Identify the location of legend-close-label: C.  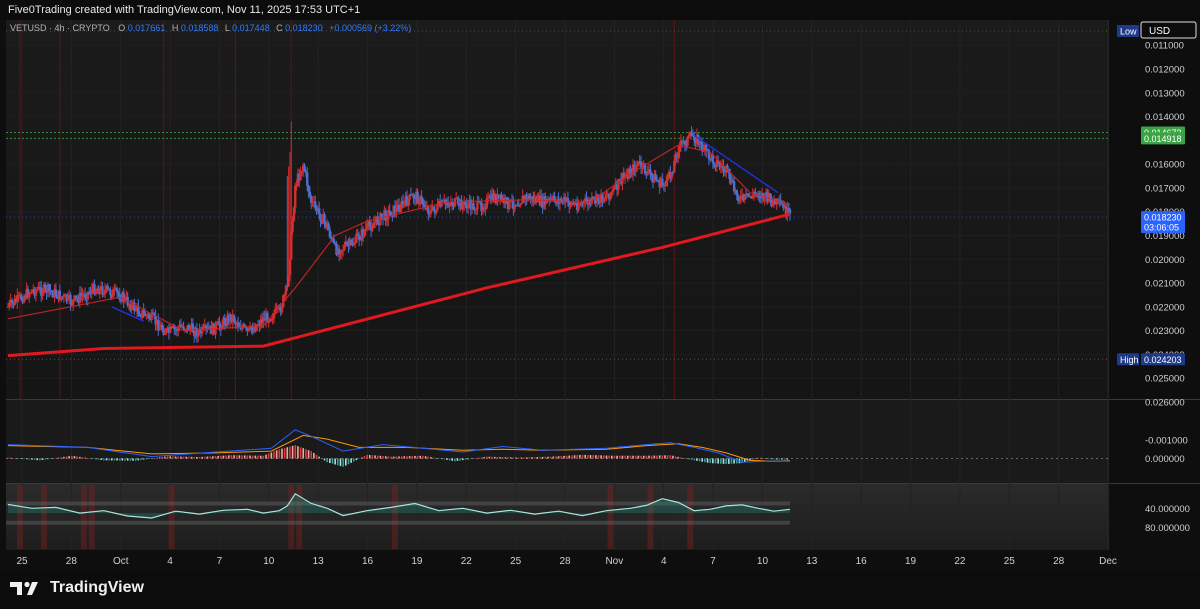
(279, 28).